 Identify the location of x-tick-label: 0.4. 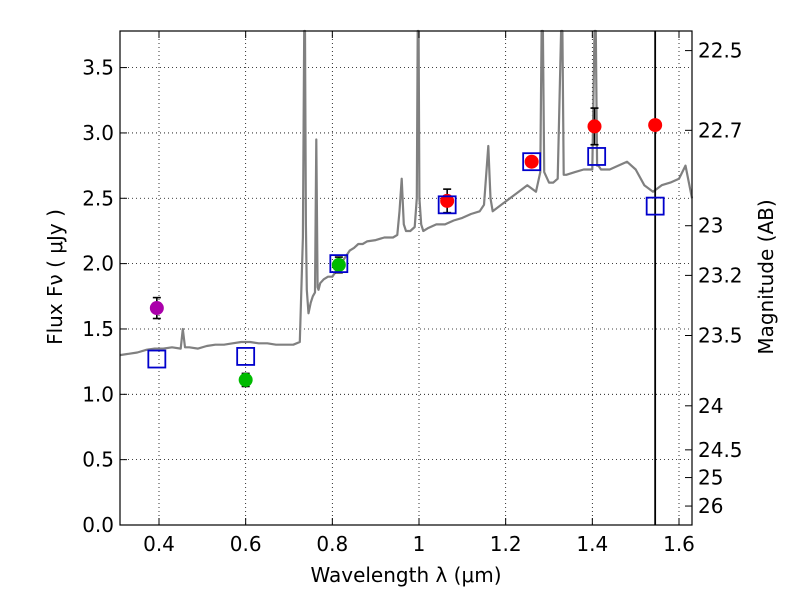
(159, 544).